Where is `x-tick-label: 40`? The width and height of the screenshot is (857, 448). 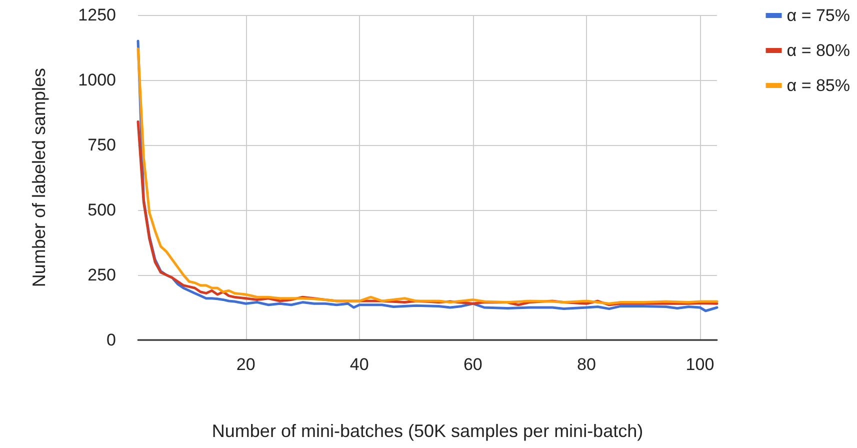
x-tick-label: 40 is located at coordinates (359, 364).